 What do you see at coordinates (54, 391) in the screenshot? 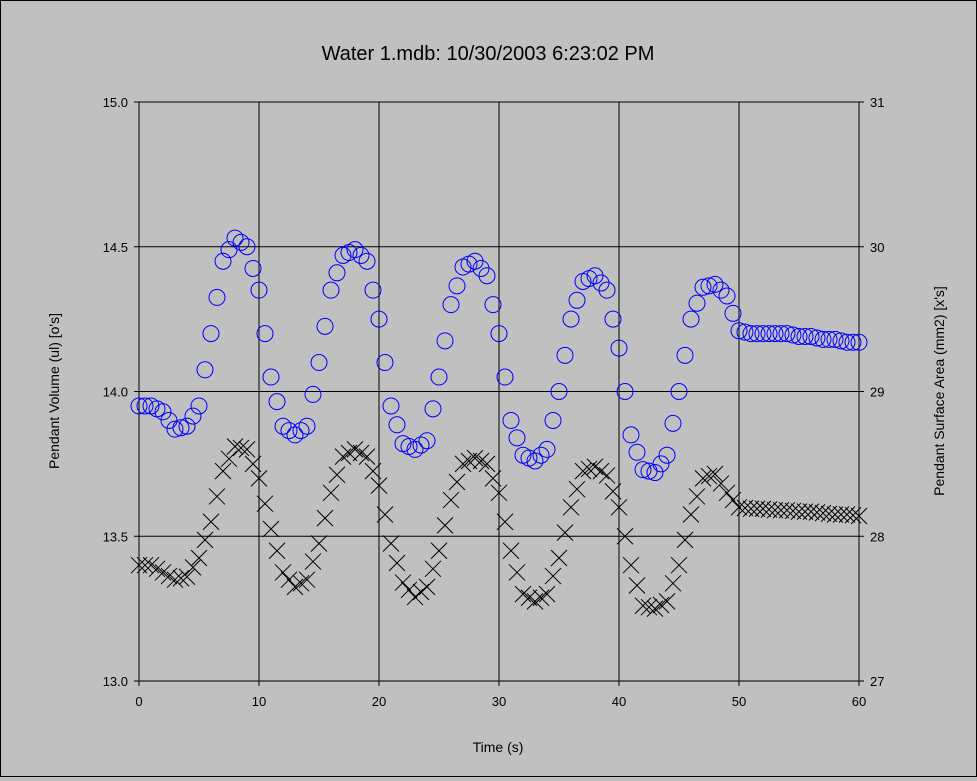
I see `y-axis-label: Pendant Volume (ul) [o's]` at bounding box center [54, 391].